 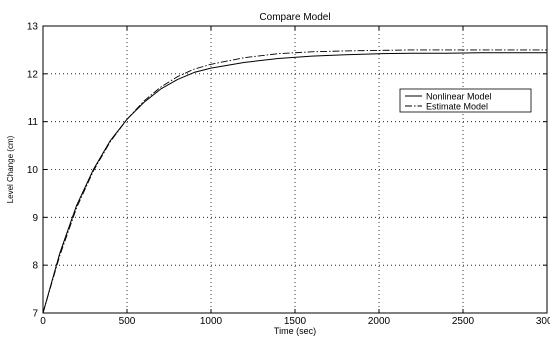 I want to click on legend-box, so click(x=465, y=100).